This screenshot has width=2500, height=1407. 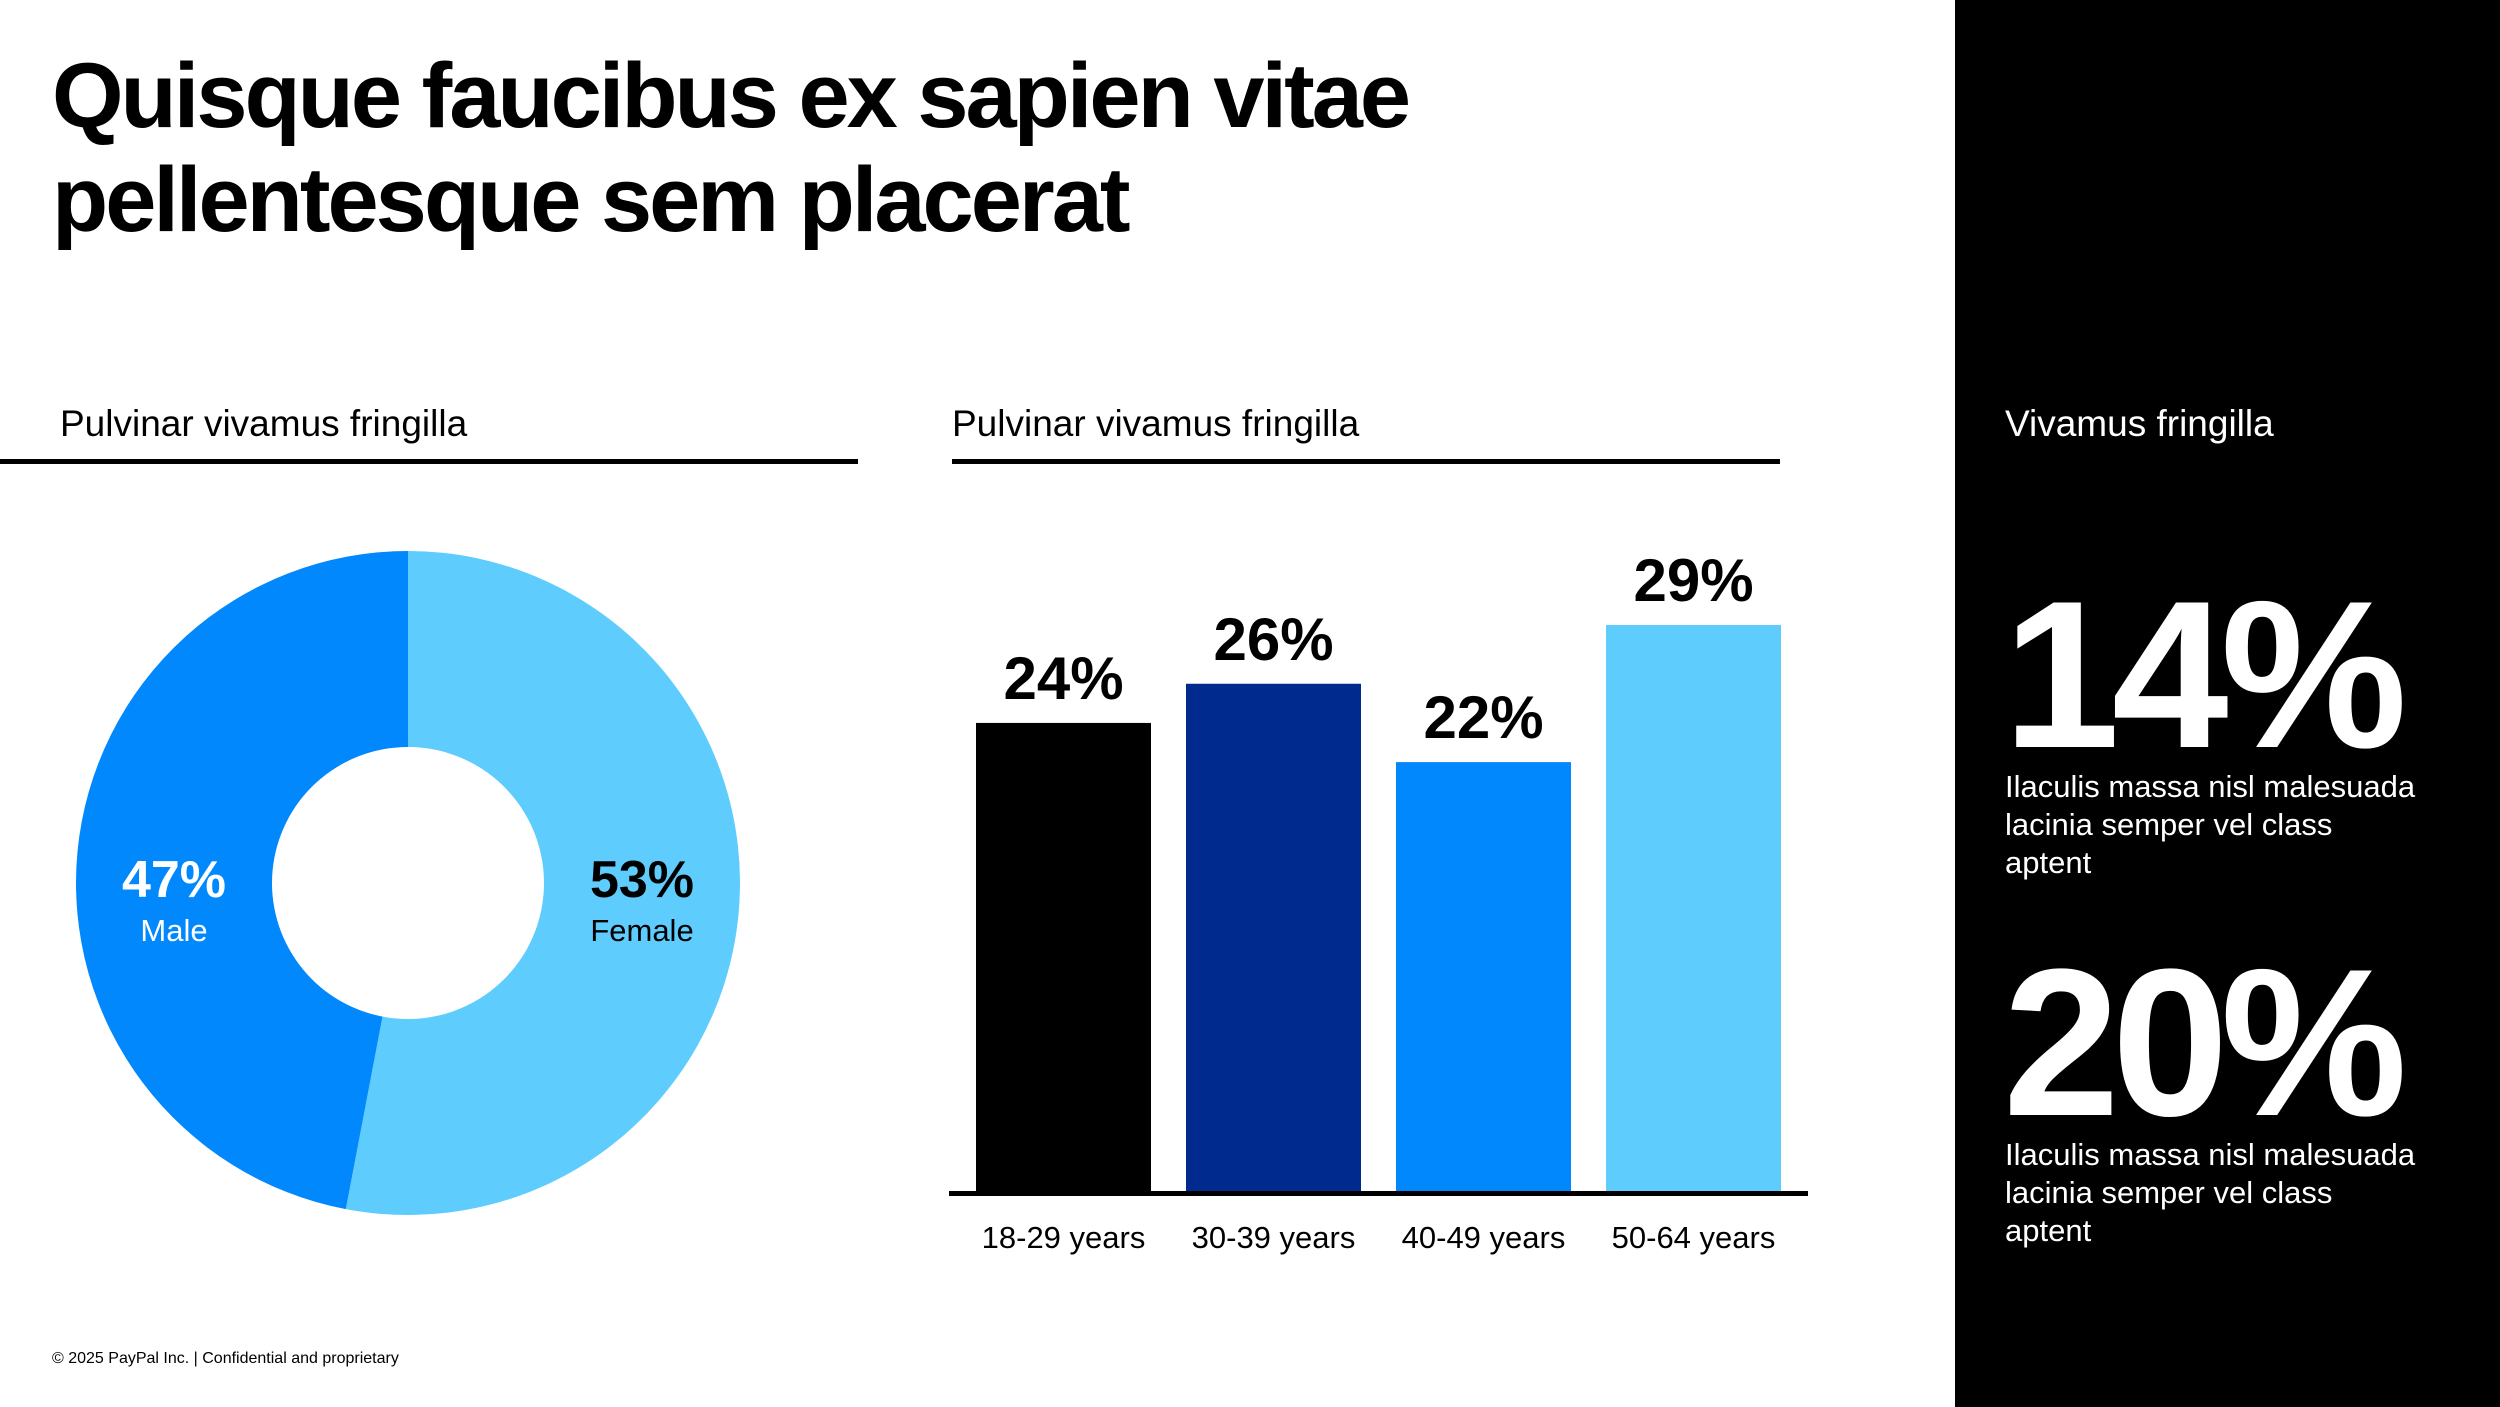 I want to click on bar-value-label: 24%, so click(x=1063, y=678).